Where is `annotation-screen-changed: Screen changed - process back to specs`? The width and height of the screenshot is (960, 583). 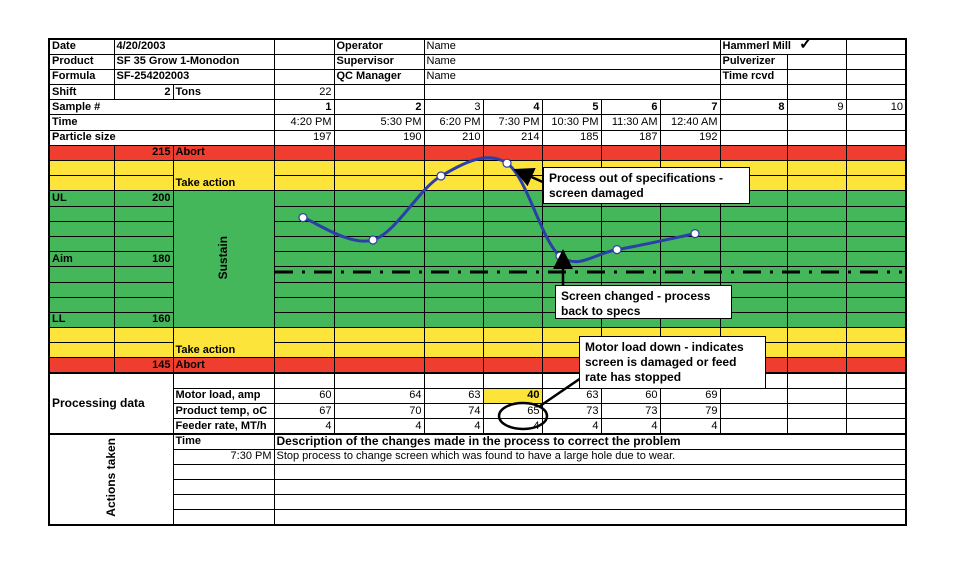
annotation-screen-changed: Screen changed - process back to specs is located at coordinates (643, 302).